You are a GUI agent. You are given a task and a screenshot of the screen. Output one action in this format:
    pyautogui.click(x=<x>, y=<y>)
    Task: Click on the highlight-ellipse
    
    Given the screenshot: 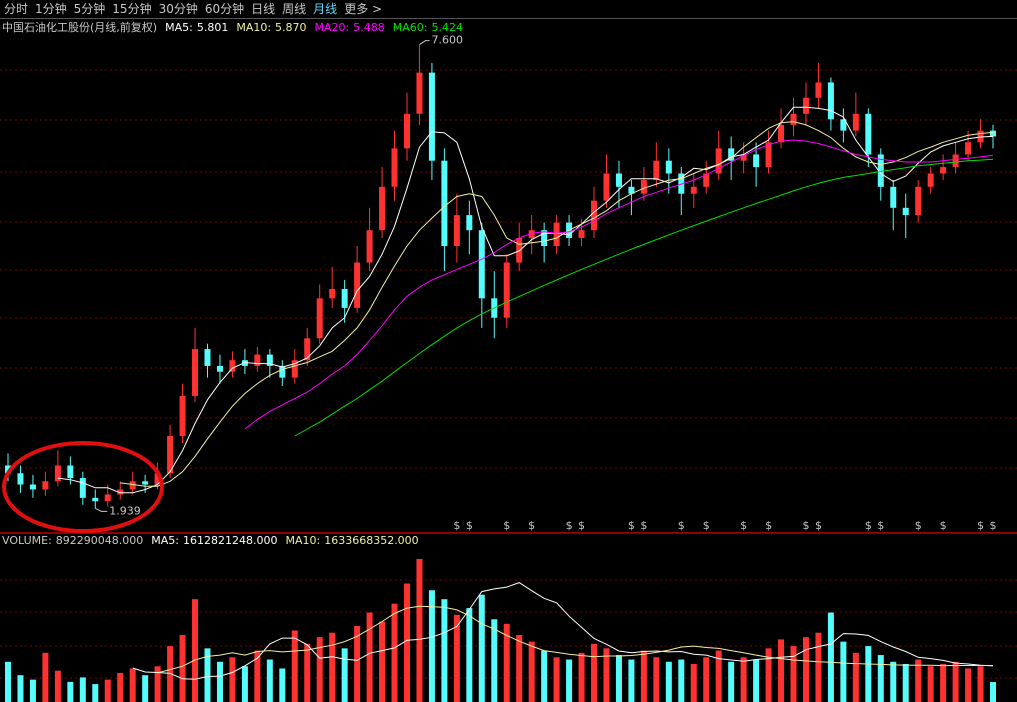 What is the action you would take?
    pyautogui.click(x=83, y=487)
    